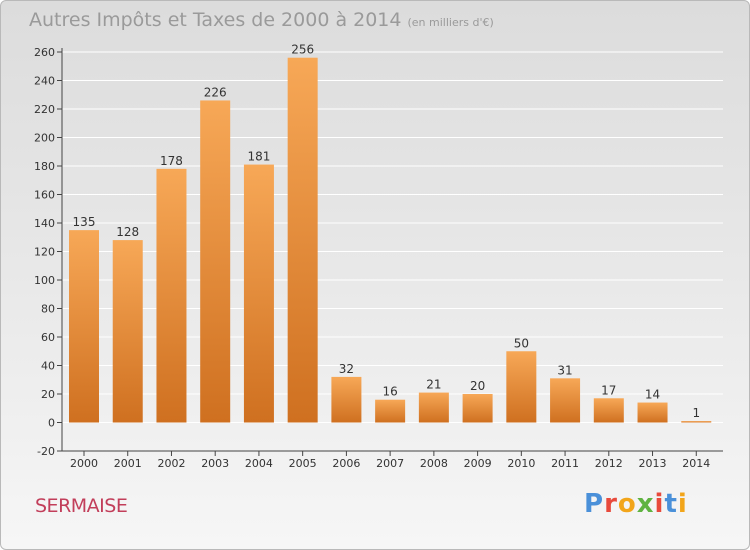 This screenshot has width=750, height=550. Describe the element at coordinates (303, 463) in the screenshot. I see `x-tick-label: 2005` at that location.